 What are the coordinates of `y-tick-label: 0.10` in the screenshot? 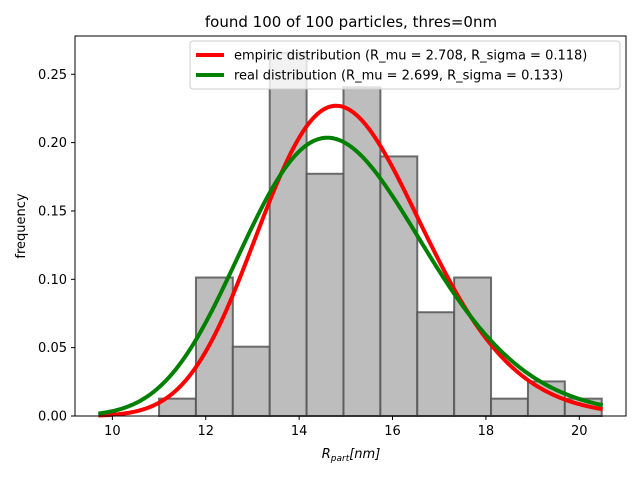 It's located at (52, 280).